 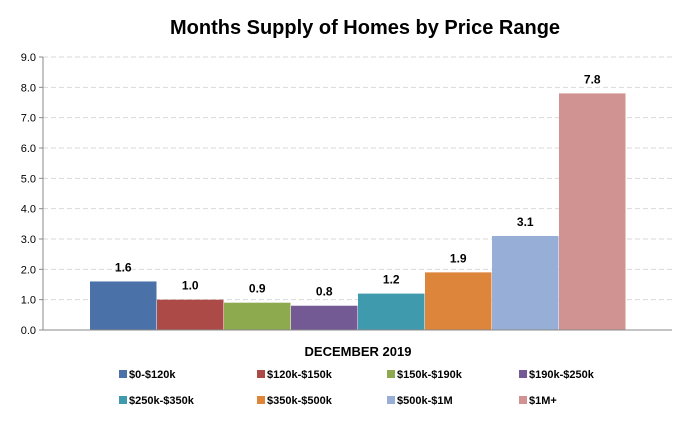 I want to click on data-label: 0.9, so click(x=257, y=289).